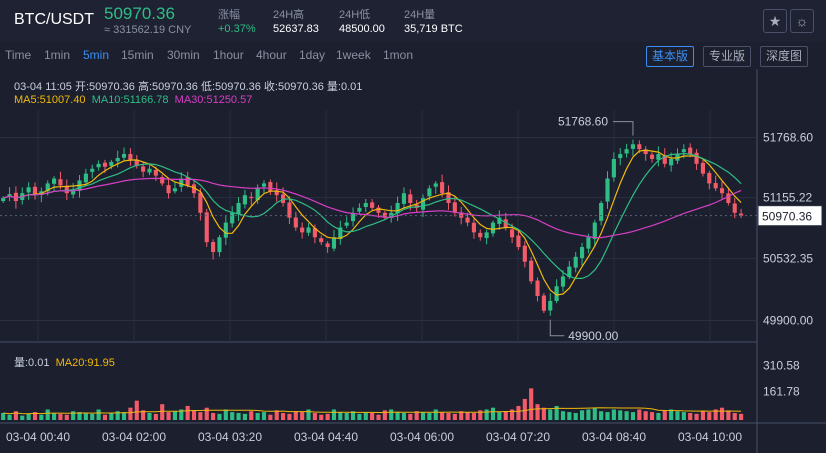  Describe the element at coordinates (372, 208) in the screenshot. I see `ma30-line` at that location.